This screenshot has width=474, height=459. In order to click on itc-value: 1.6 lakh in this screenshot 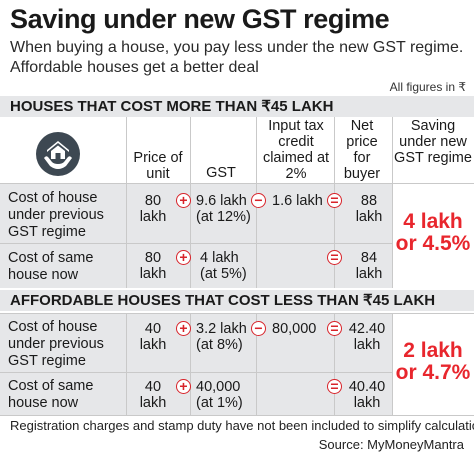, I will do `click(297, 201)`.